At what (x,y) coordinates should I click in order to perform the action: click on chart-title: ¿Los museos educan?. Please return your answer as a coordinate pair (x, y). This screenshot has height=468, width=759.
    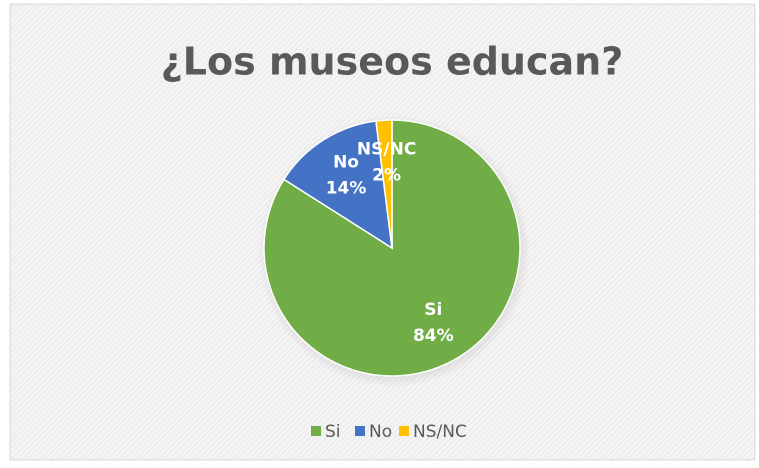
    Looking at the image, I should click on (392, 62).